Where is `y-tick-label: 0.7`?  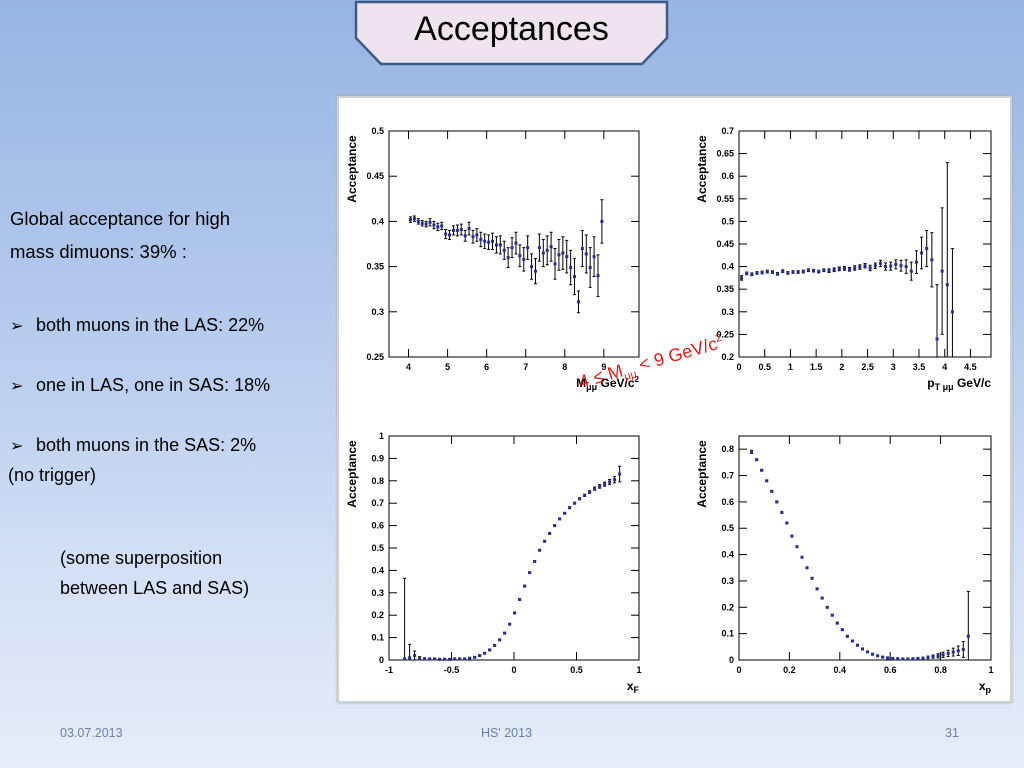
y-tick-label: 0.7 is located at coordinates (377, 503).